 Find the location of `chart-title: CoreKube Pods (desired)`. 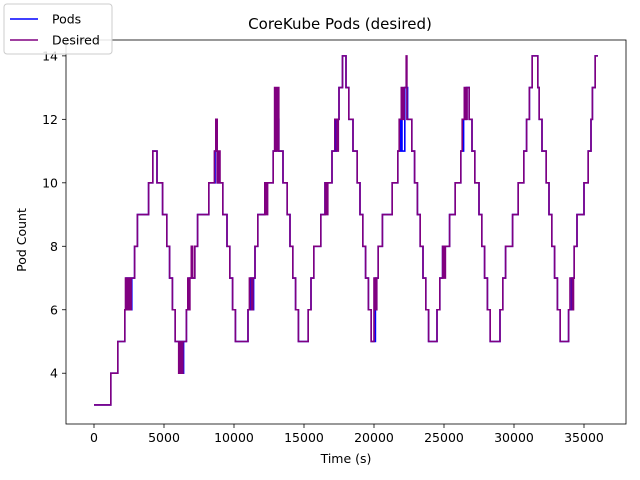

chart-title: CoreKube Pods (desired) is located at coordinates (340, 24).